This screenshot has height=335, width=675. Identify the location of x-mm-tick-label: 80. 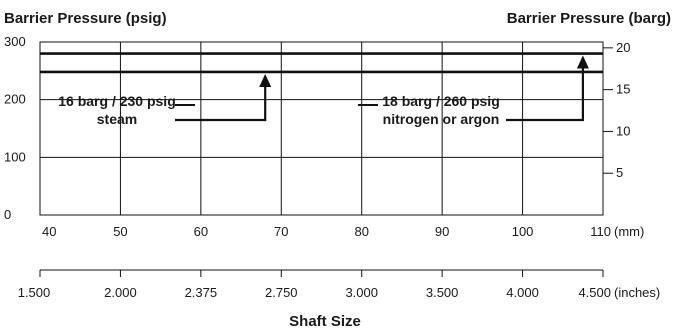
(361, 231).